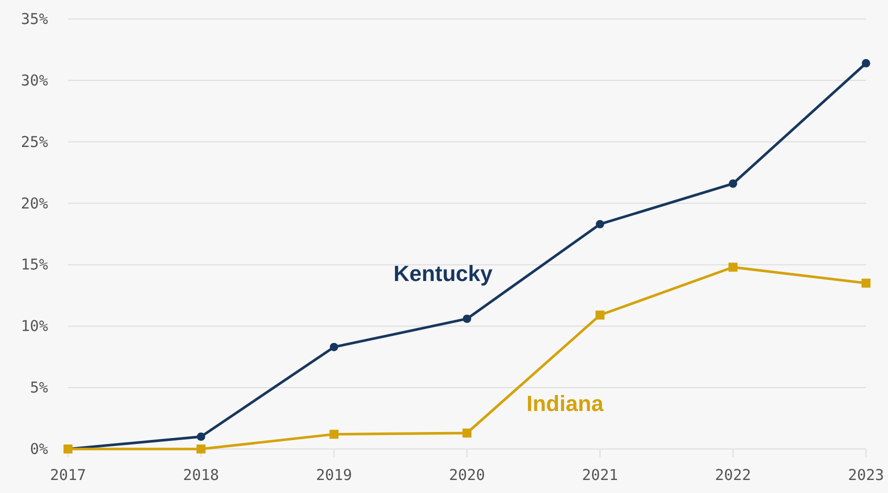 Image resolution: width=888 pixels, height=493 pixels. What do you see at coordinates (565, 403) in the screenshot?
I see `series-label: Indiana` at bounding box center [565, 403].